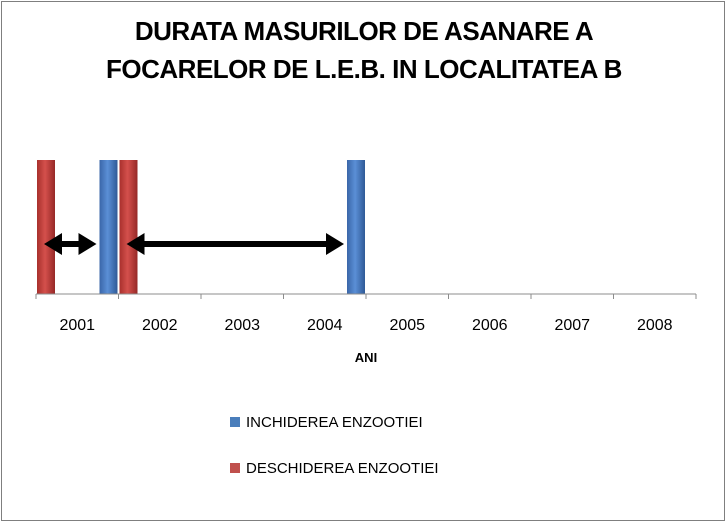  What do you see at coordinates (342, 468) in the screenshot?
I see `legend-label-1: DESCHIDEREA ENZOOTIEI` at bounding box center [342, 468].